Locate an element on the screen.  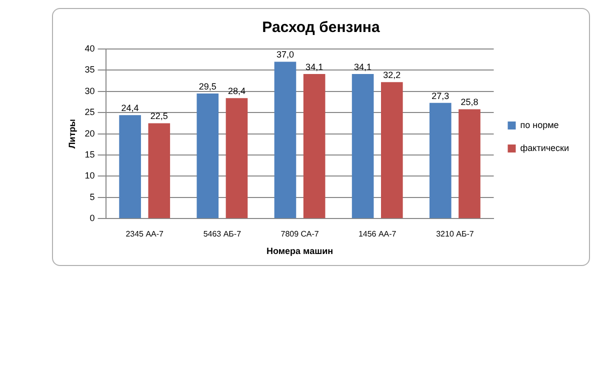
y-tick-label: 5 is located at coordinates (92, 197).